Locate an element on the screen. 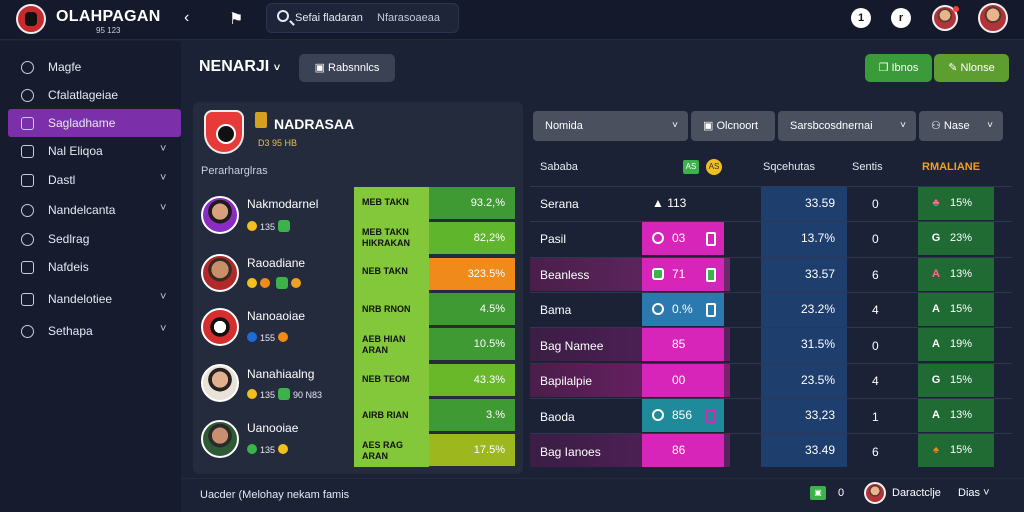  dropdown-label: Nase is located at coordinates (956, 126).